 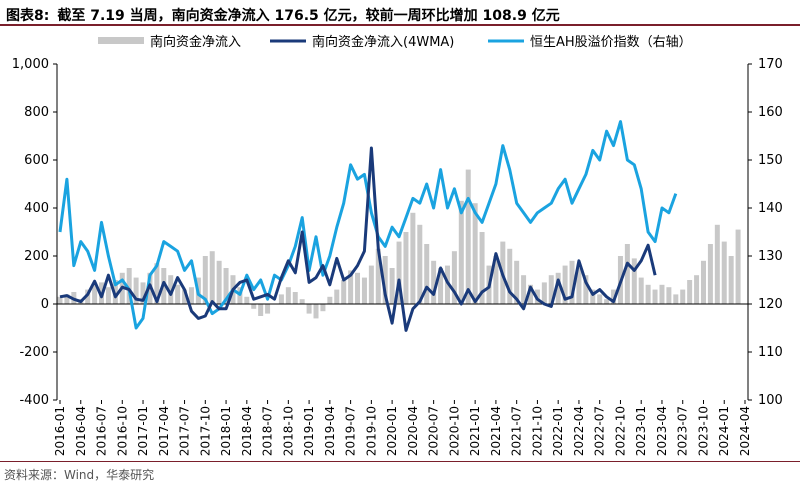 What do you see at coordinates (36, 208) in the screenshot?
I see `left-tick-label: 400` at bounding box center [36, 208].